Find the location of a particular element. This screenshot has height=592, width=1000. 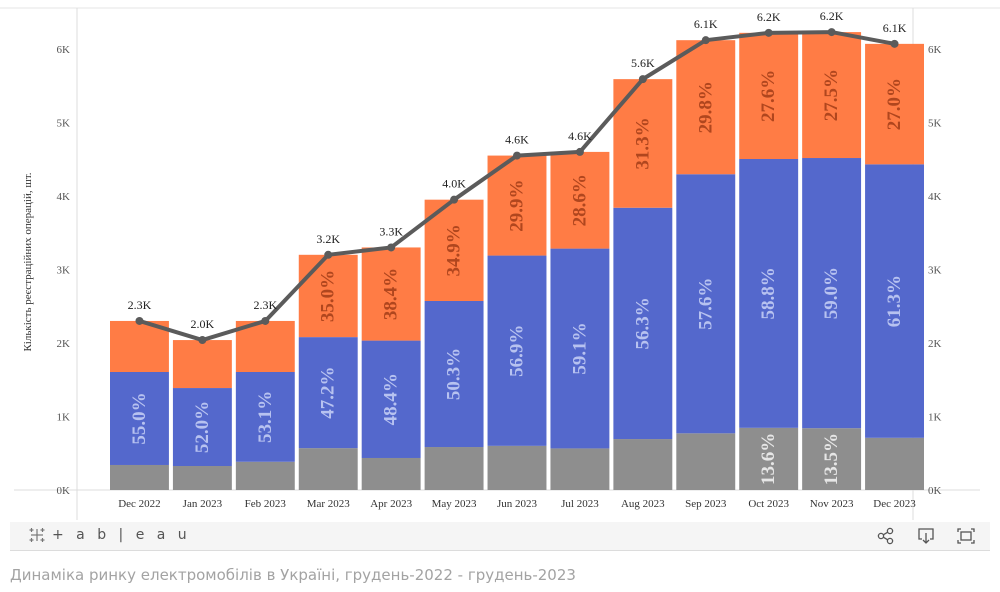

y-tick-right: 5K is located at coordinates (935, 124).